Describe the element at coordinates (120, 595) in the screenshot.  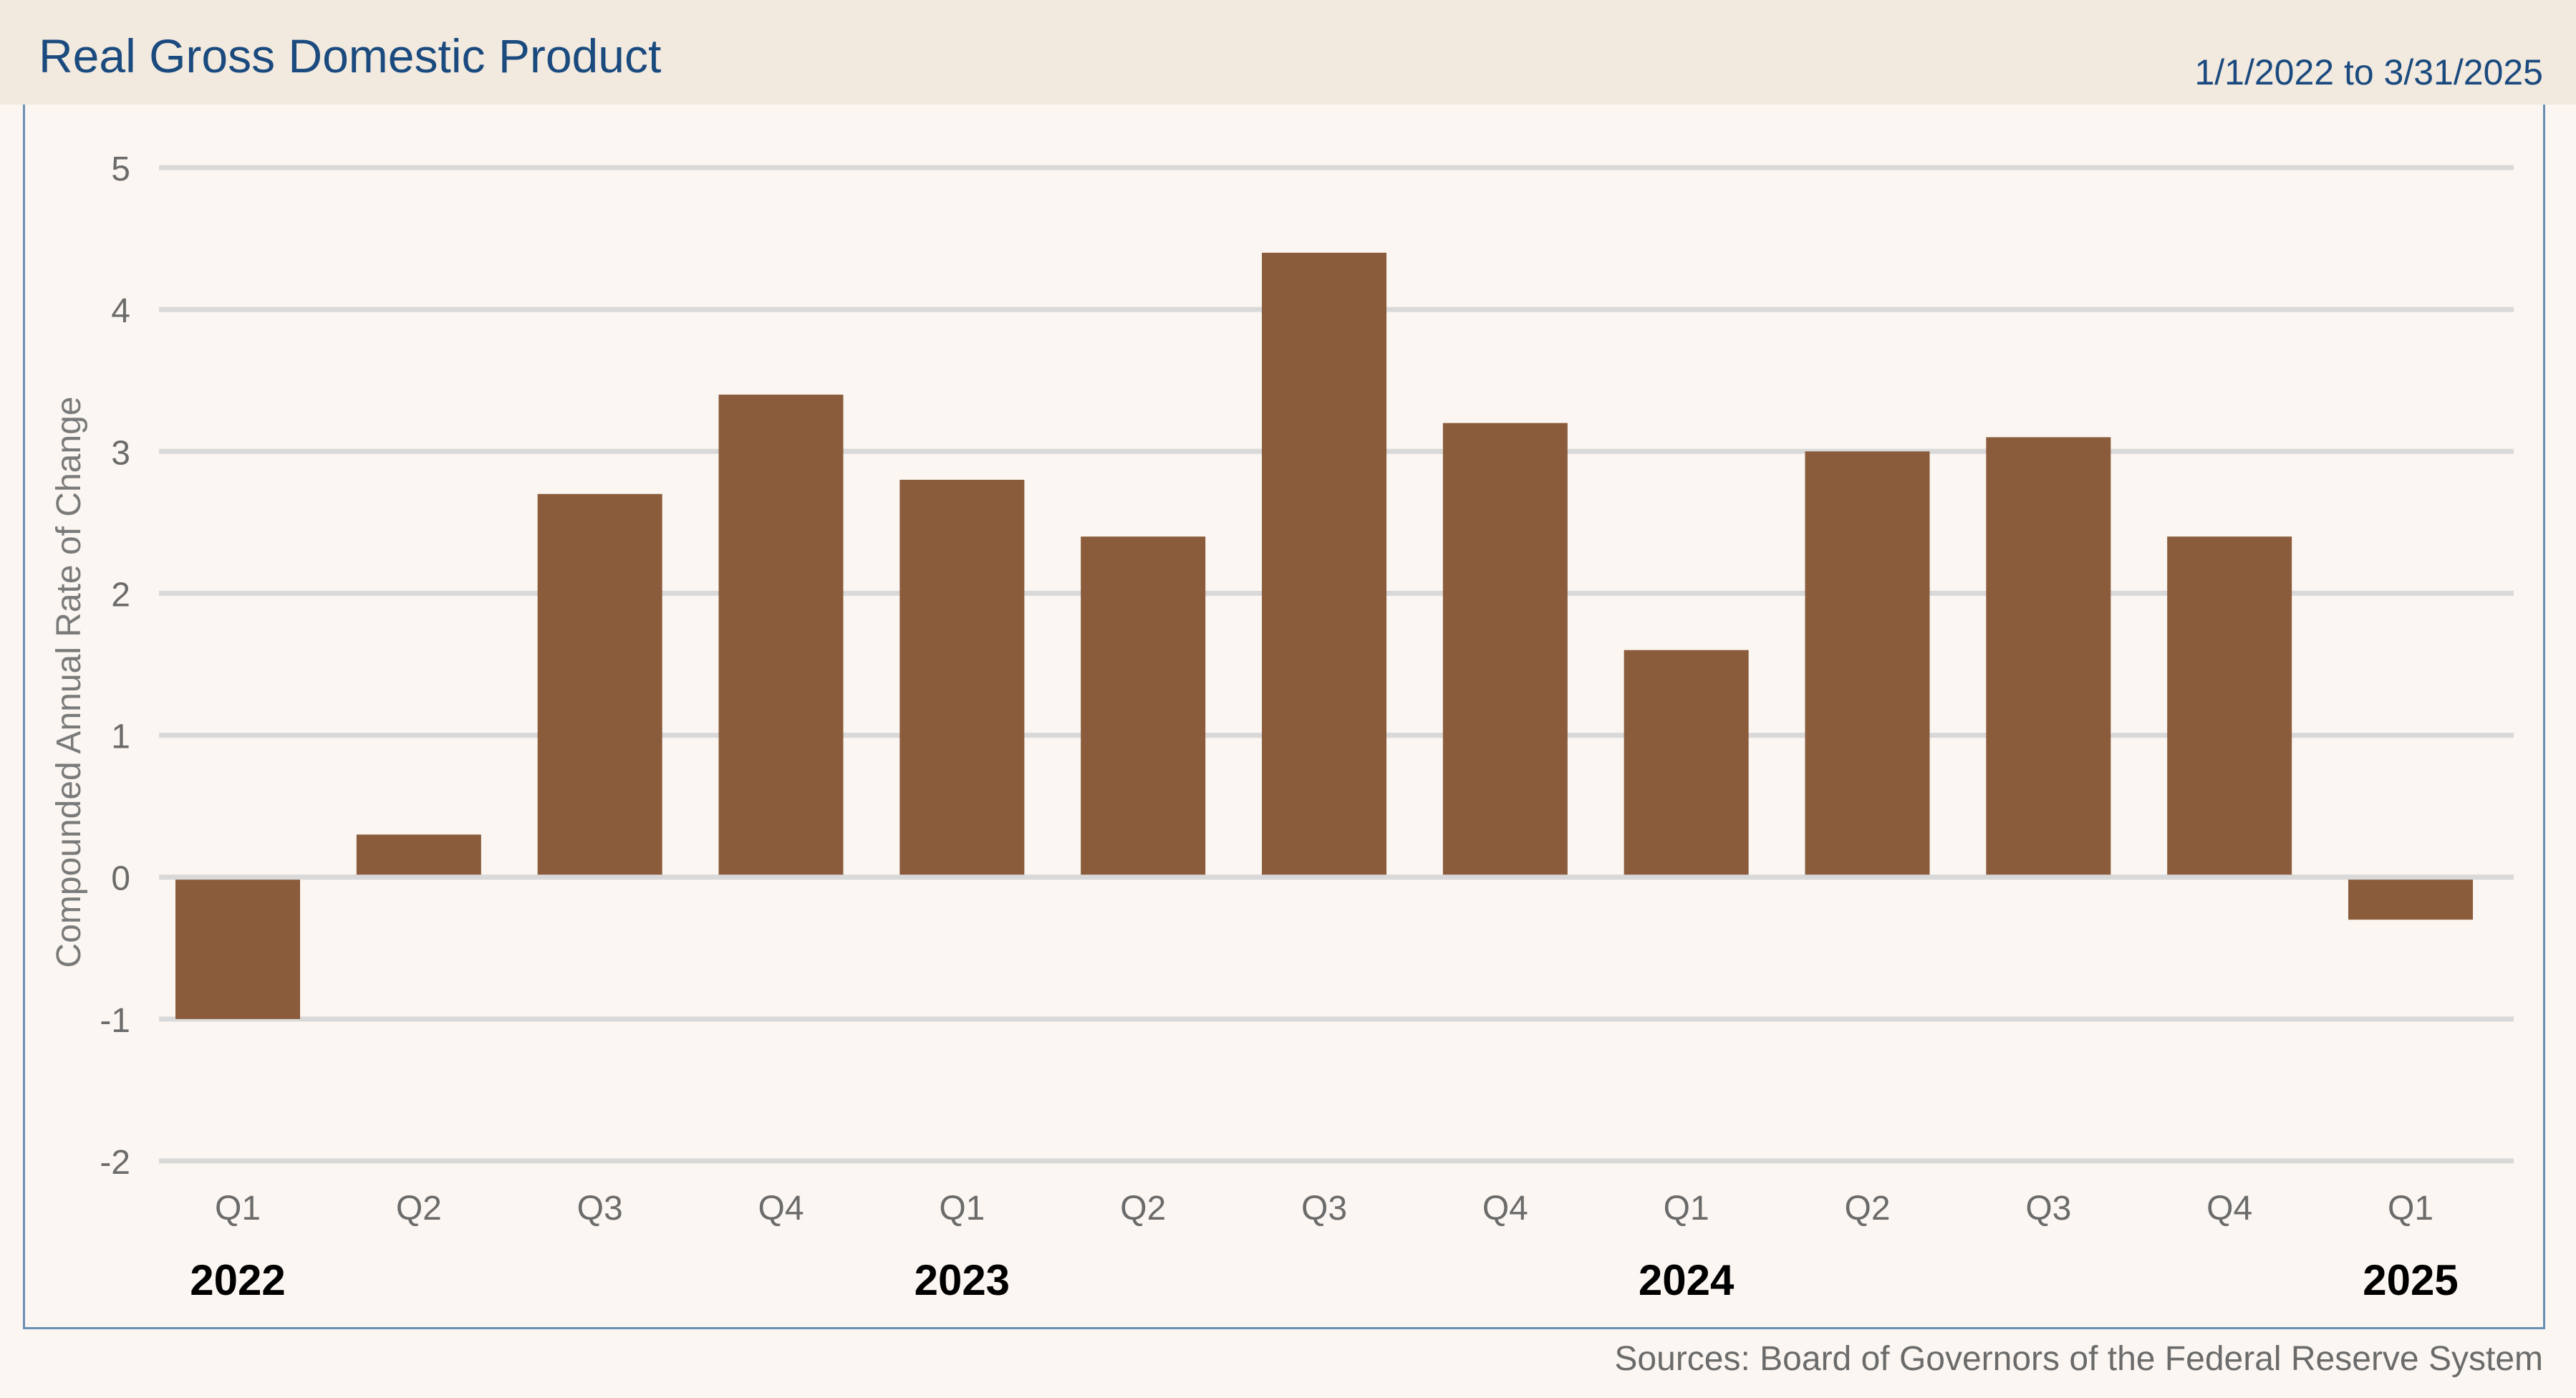
I see `y-tick-label: 2` at that location.